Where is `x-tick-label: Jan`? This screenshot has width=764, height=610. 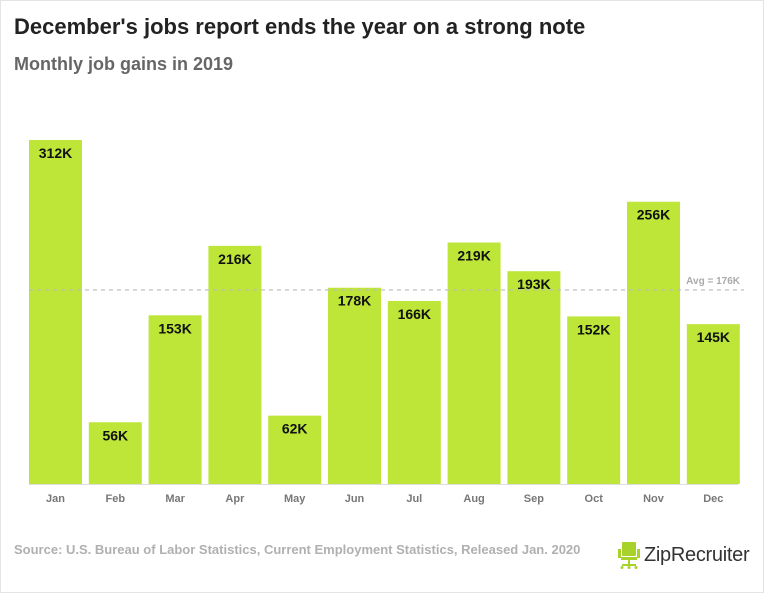 x-tick-label: Jan is located at coordinates (55, 499).